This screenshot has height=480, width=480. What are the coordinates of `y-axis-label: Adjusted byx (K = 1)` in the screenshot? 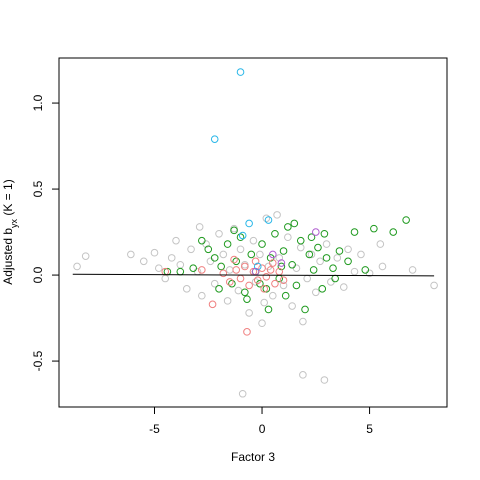 It's located at (10, 231).